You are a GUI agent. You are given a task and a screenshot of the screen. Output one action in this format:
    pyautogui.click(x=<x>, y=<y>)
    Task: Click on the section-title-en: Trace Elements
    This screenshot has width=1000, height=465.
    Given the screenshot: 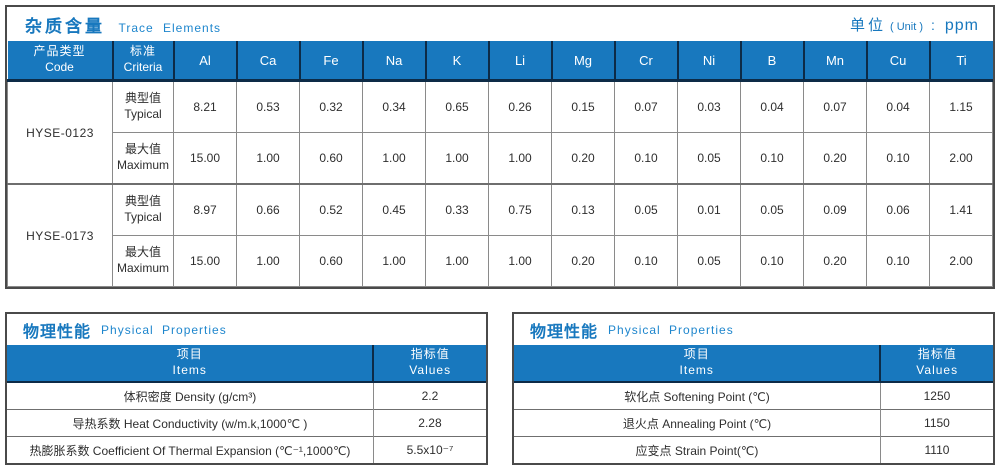 What is the action you would take?
    pyautogui.click(x=170, y=27)
    